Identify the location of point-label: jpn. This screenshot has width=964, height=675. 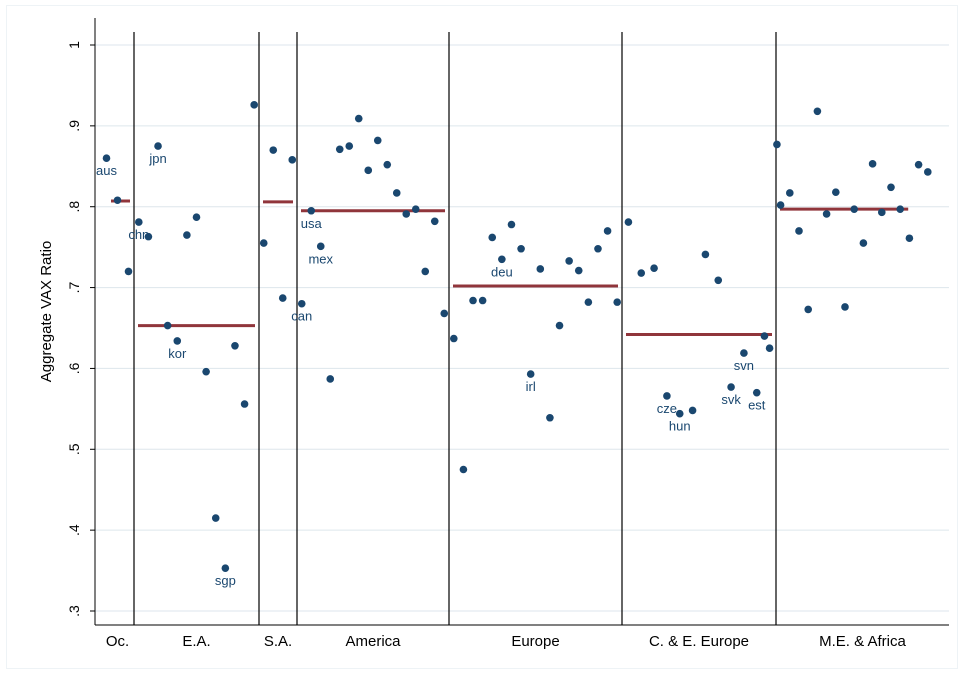
(157, 158).